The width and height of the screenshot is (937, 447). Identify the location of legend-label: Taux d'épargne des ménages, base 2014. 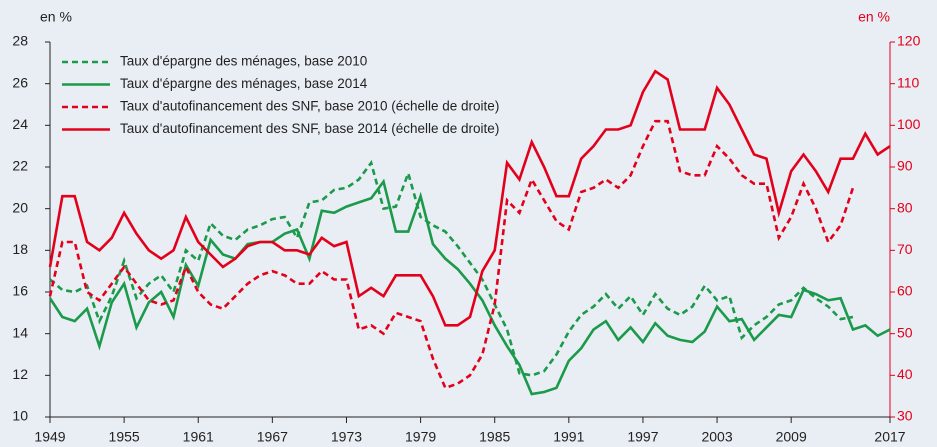
(244, 83).